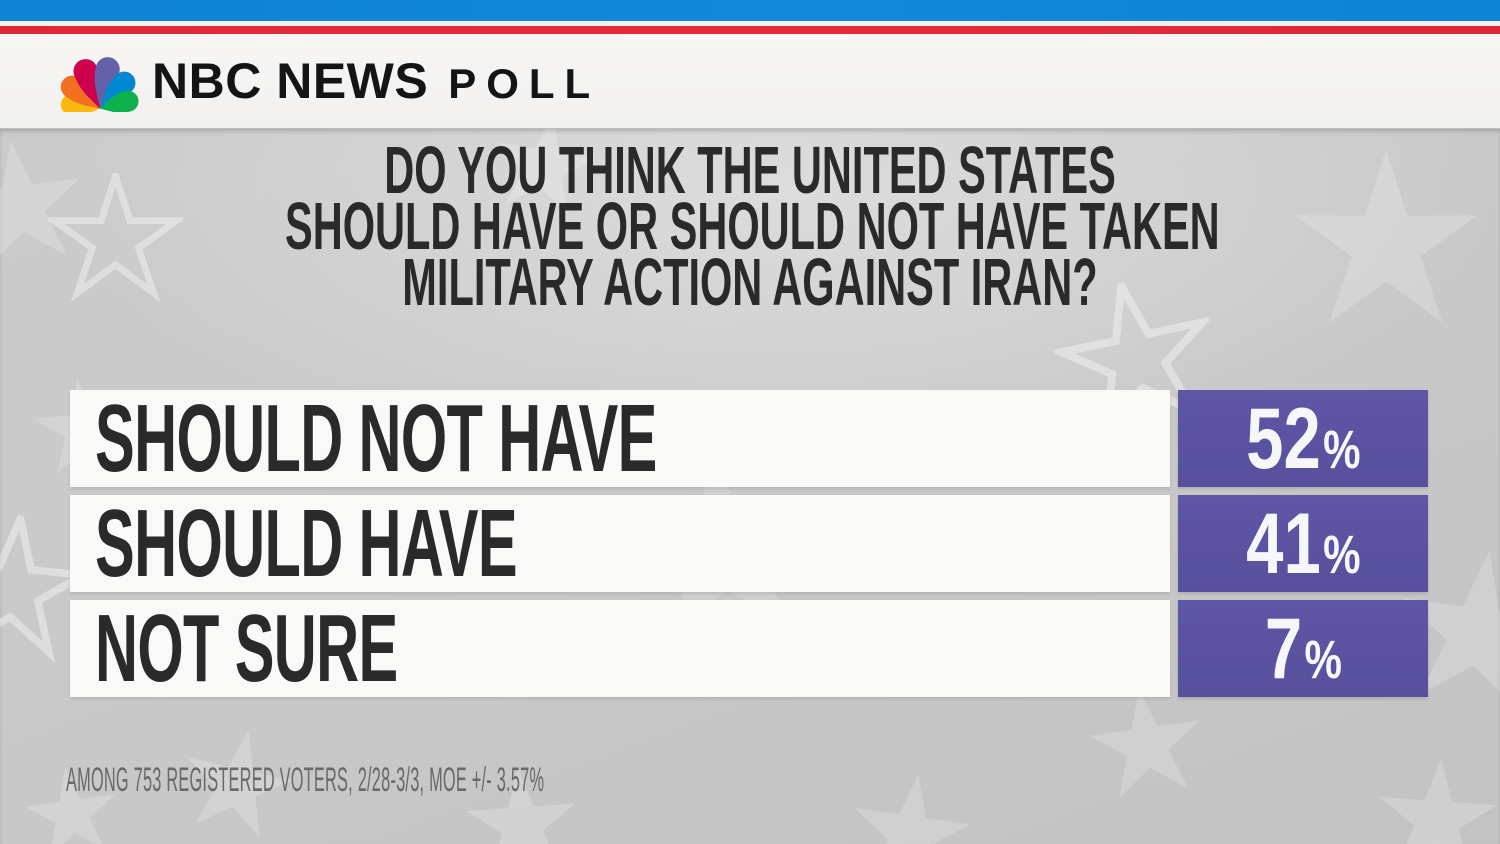 This screenshot has width=1500, height=844. What do you see at coordinates (750, 10) in the screenshot?
I see `top-blue-bar` at bounding box center [750, 10].